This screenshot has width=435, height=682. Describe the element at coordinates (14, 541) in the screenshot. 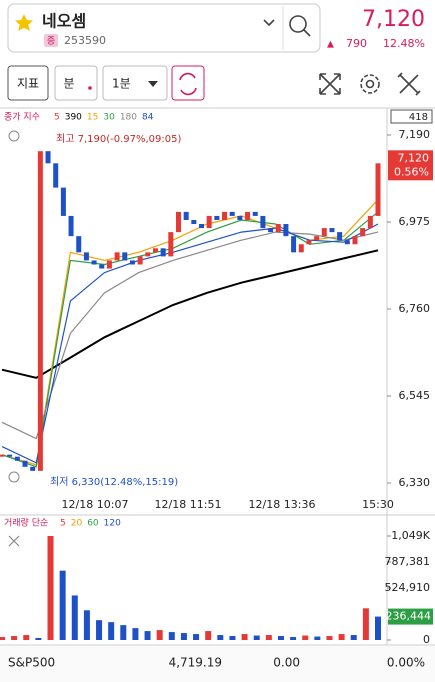

I see `close-volume-icon` at that location.